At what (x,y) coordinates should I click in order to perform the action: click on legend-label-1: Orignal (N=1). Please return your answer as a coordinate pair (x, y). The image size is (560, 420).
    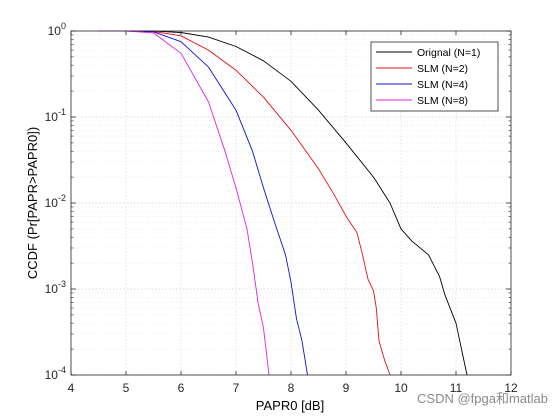
    Looking at the image, I should click on (448, 53).